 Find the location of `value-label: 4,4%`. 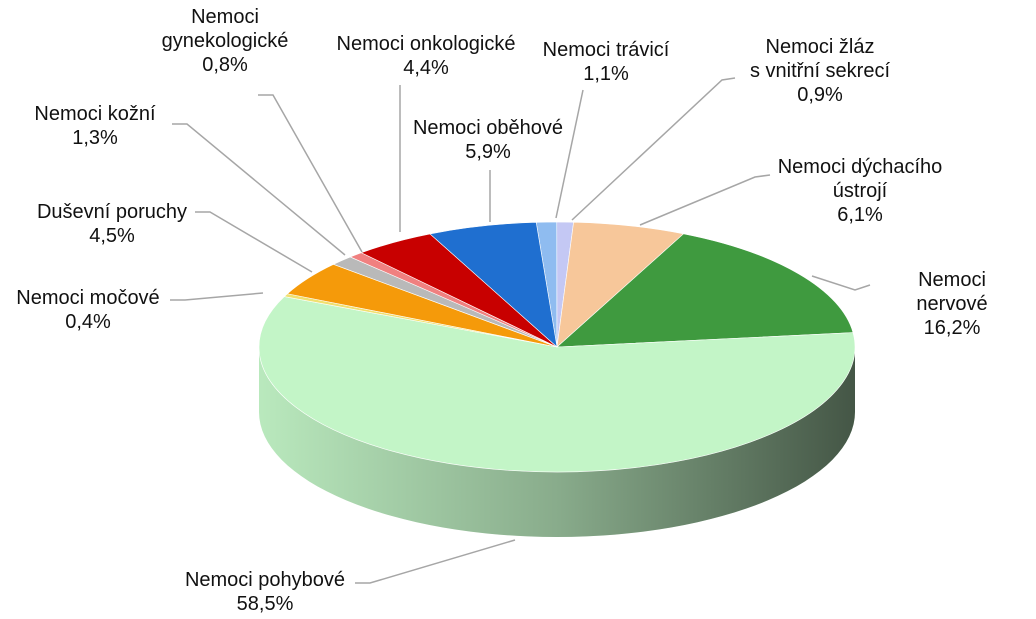

value-label: 4,4% is located at coordinates (426, 68).